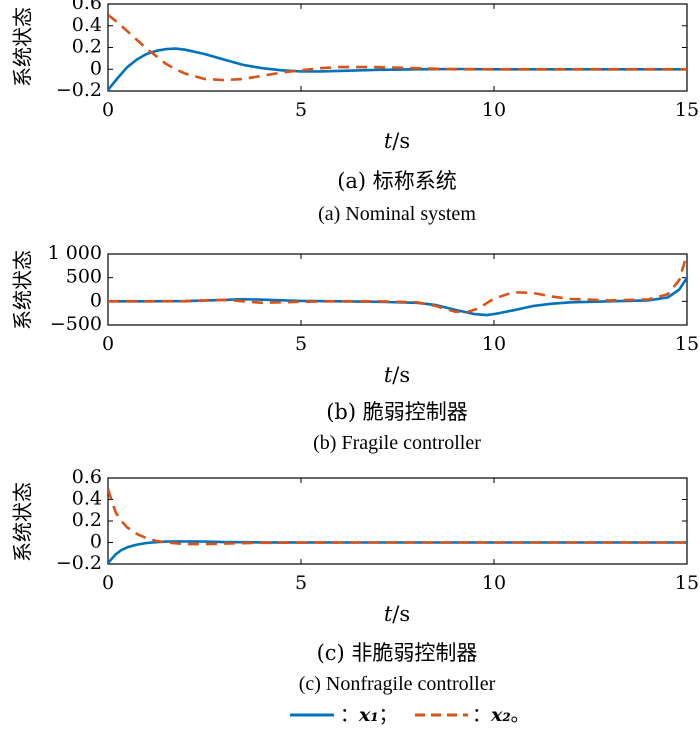 This screenshot has height=731, width=700. I want to click on plot-frame-a, so click(397, 47).